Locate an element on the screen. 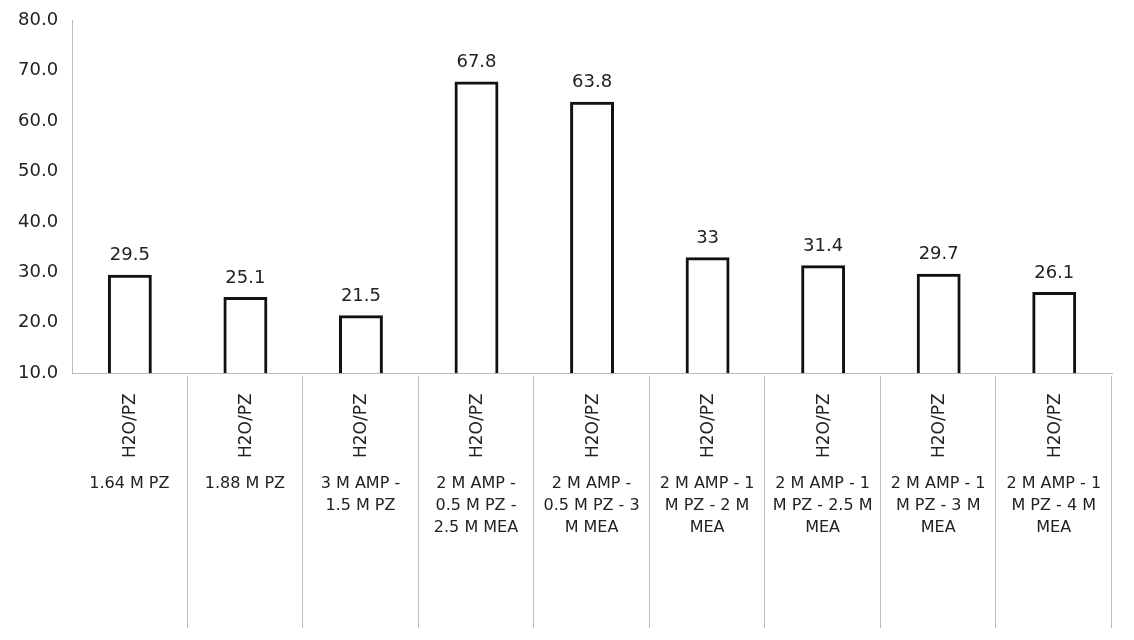 The width and height of the screenshot is (1134, 640). data-label: 33 is located at coordinates (708, 236).